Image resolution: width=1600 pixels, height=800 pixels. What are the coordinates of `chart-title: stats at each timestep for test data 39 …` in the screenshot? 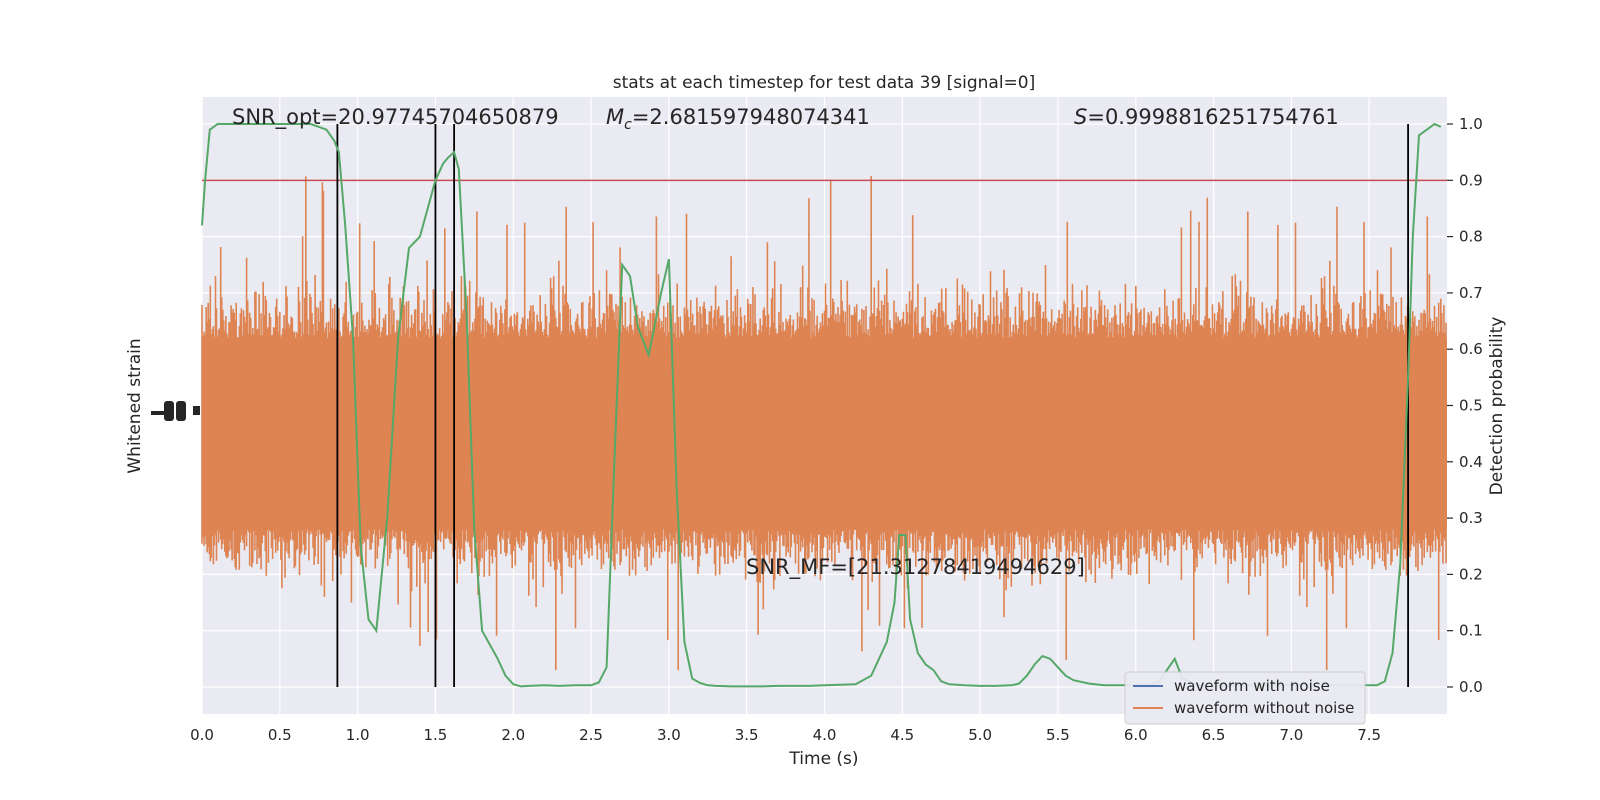 It's located at (824, 83).